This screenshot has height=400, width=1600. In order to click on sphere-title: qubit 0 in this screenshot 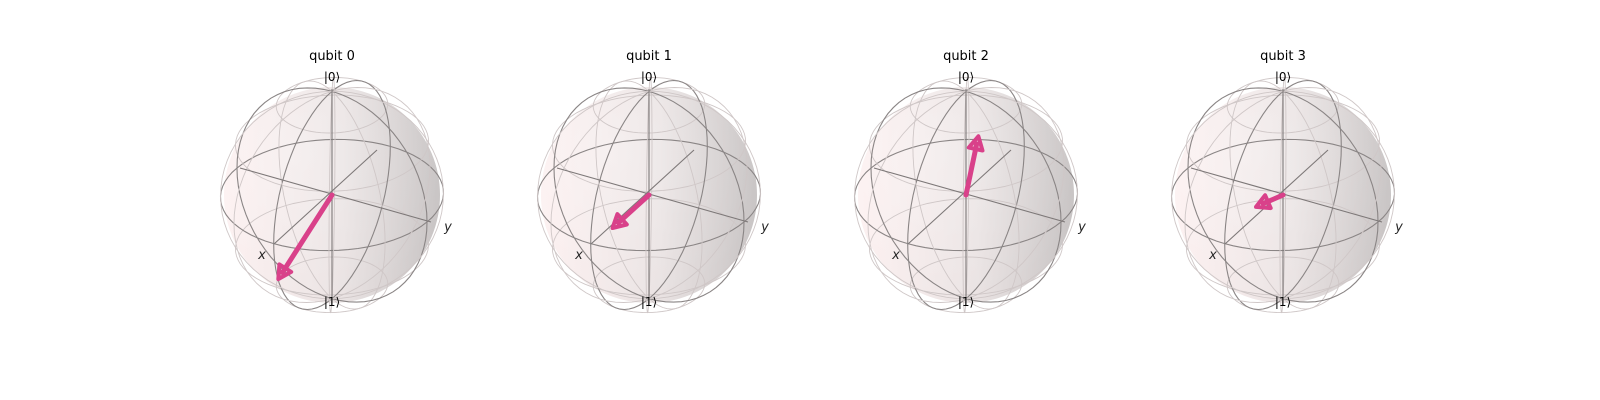, I will do `click(332, 56)`.